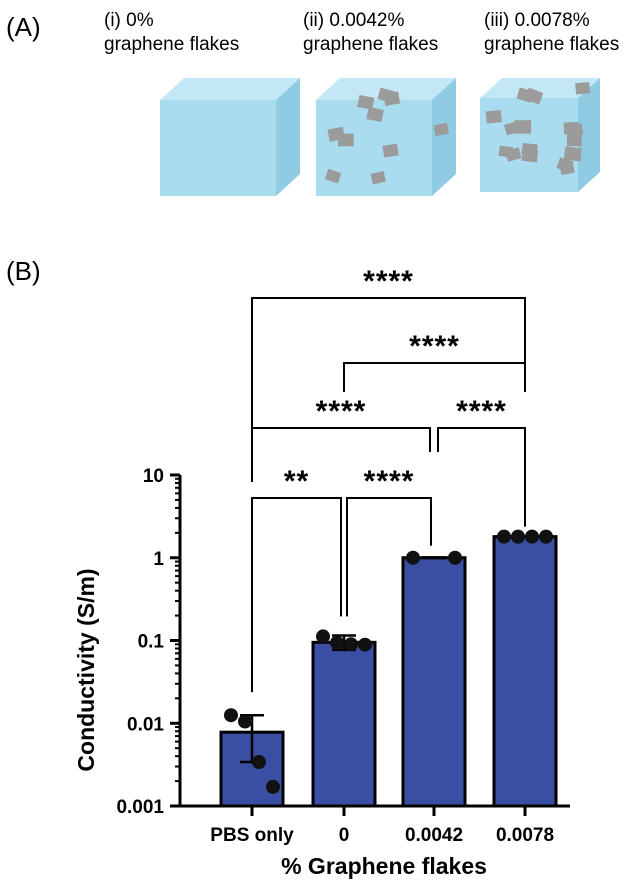 This screenshot has height=880, width=638. What do you see at coordinates (296, 481) in the screenshot?
I see `significance-label: **` at bounding box center [296, 481].